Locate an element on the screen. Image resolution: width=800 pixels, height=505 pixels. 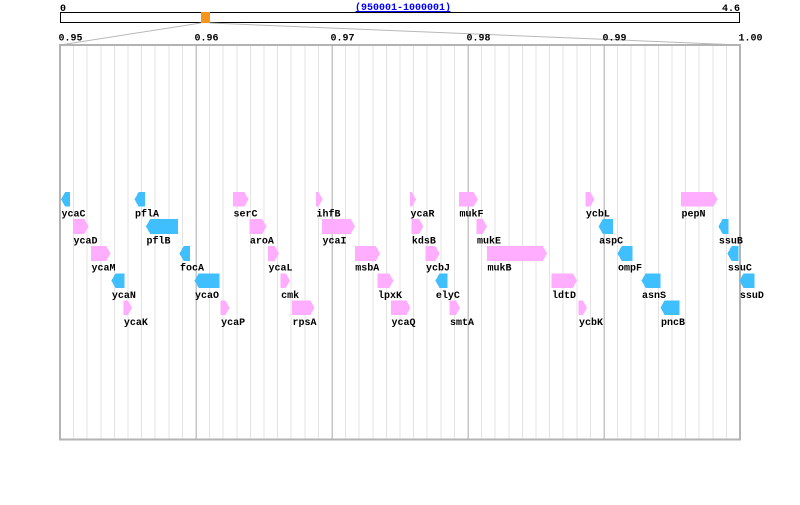
svg-text: ycaK is located at coordinates (136, 323).